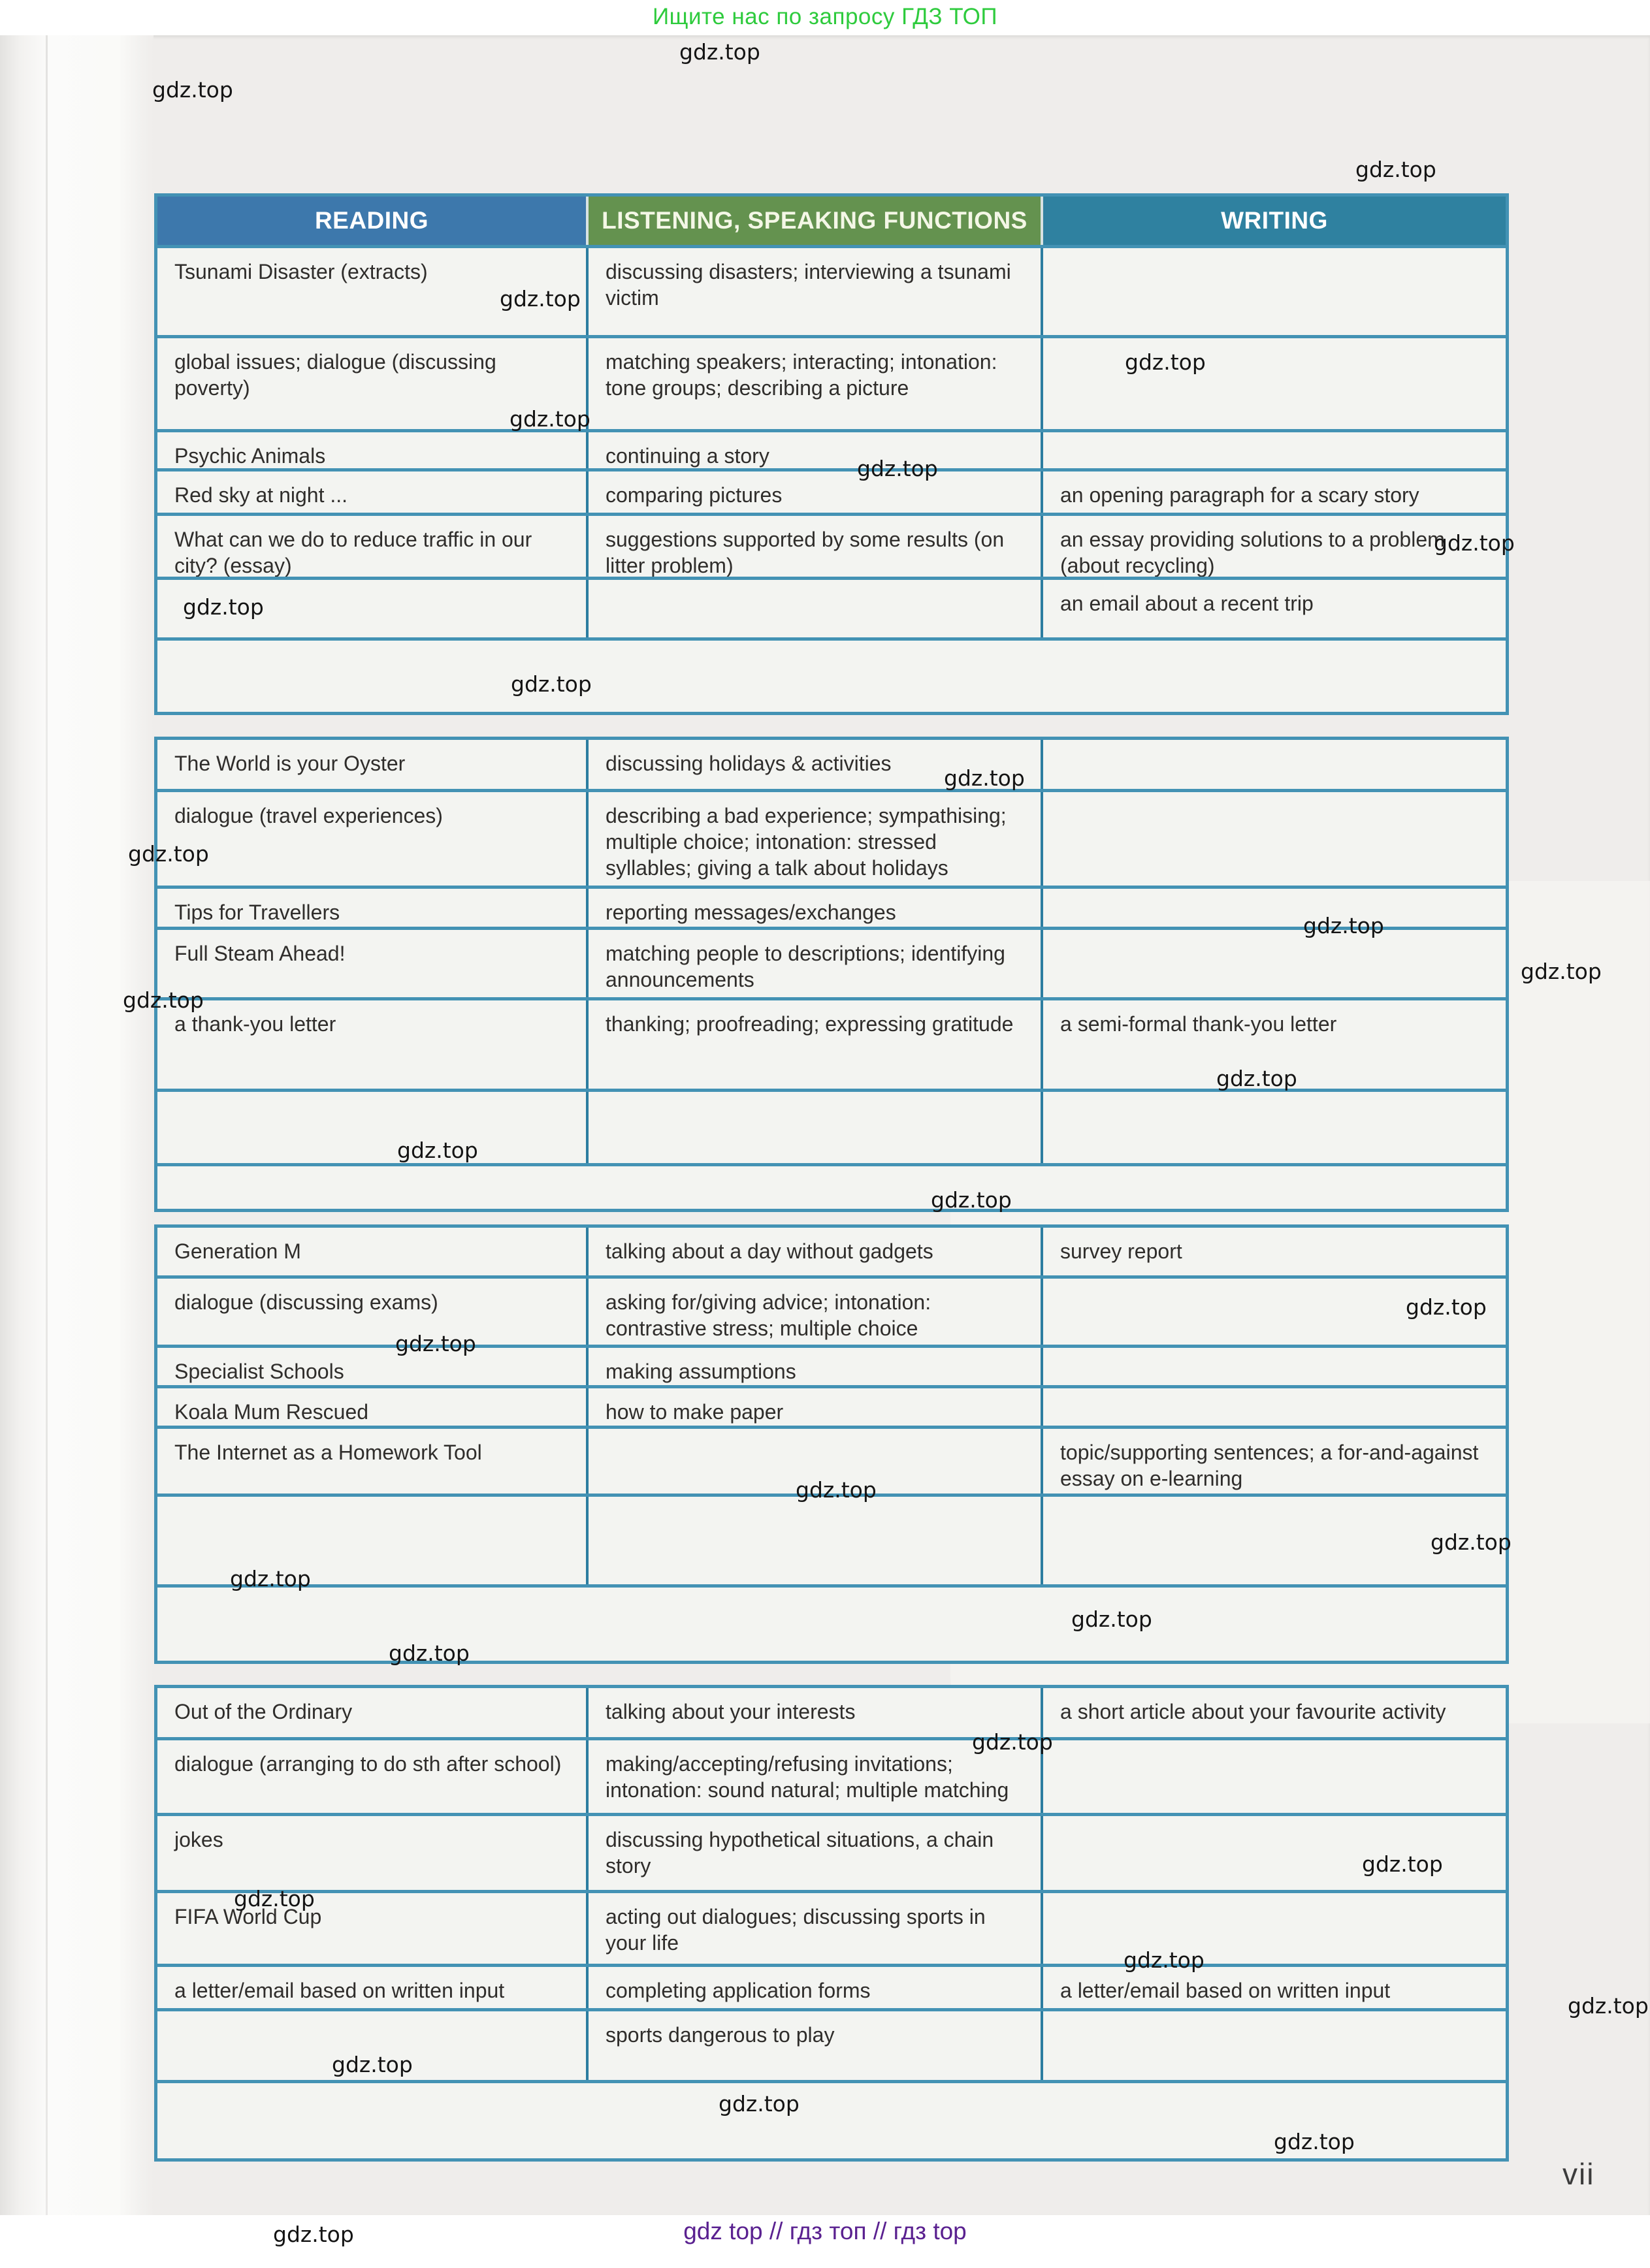 The height and width of the screenshot is (2268, 1650). I want to click on table-cell-listening-speaking: sports dangerous to play, so click(816, 2045).